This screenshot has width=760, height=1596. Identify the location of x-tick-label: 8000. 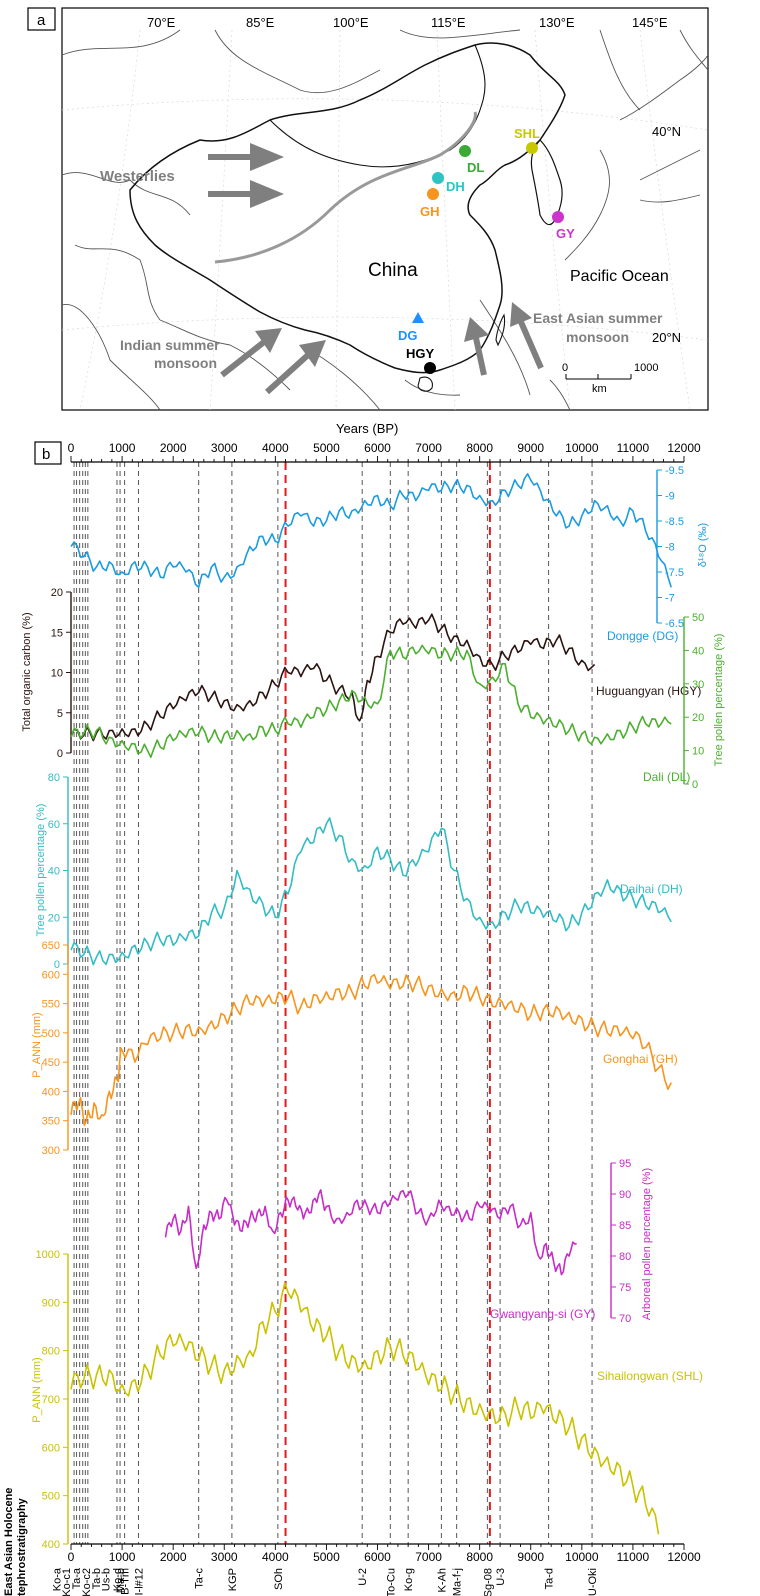
(479, 1557).